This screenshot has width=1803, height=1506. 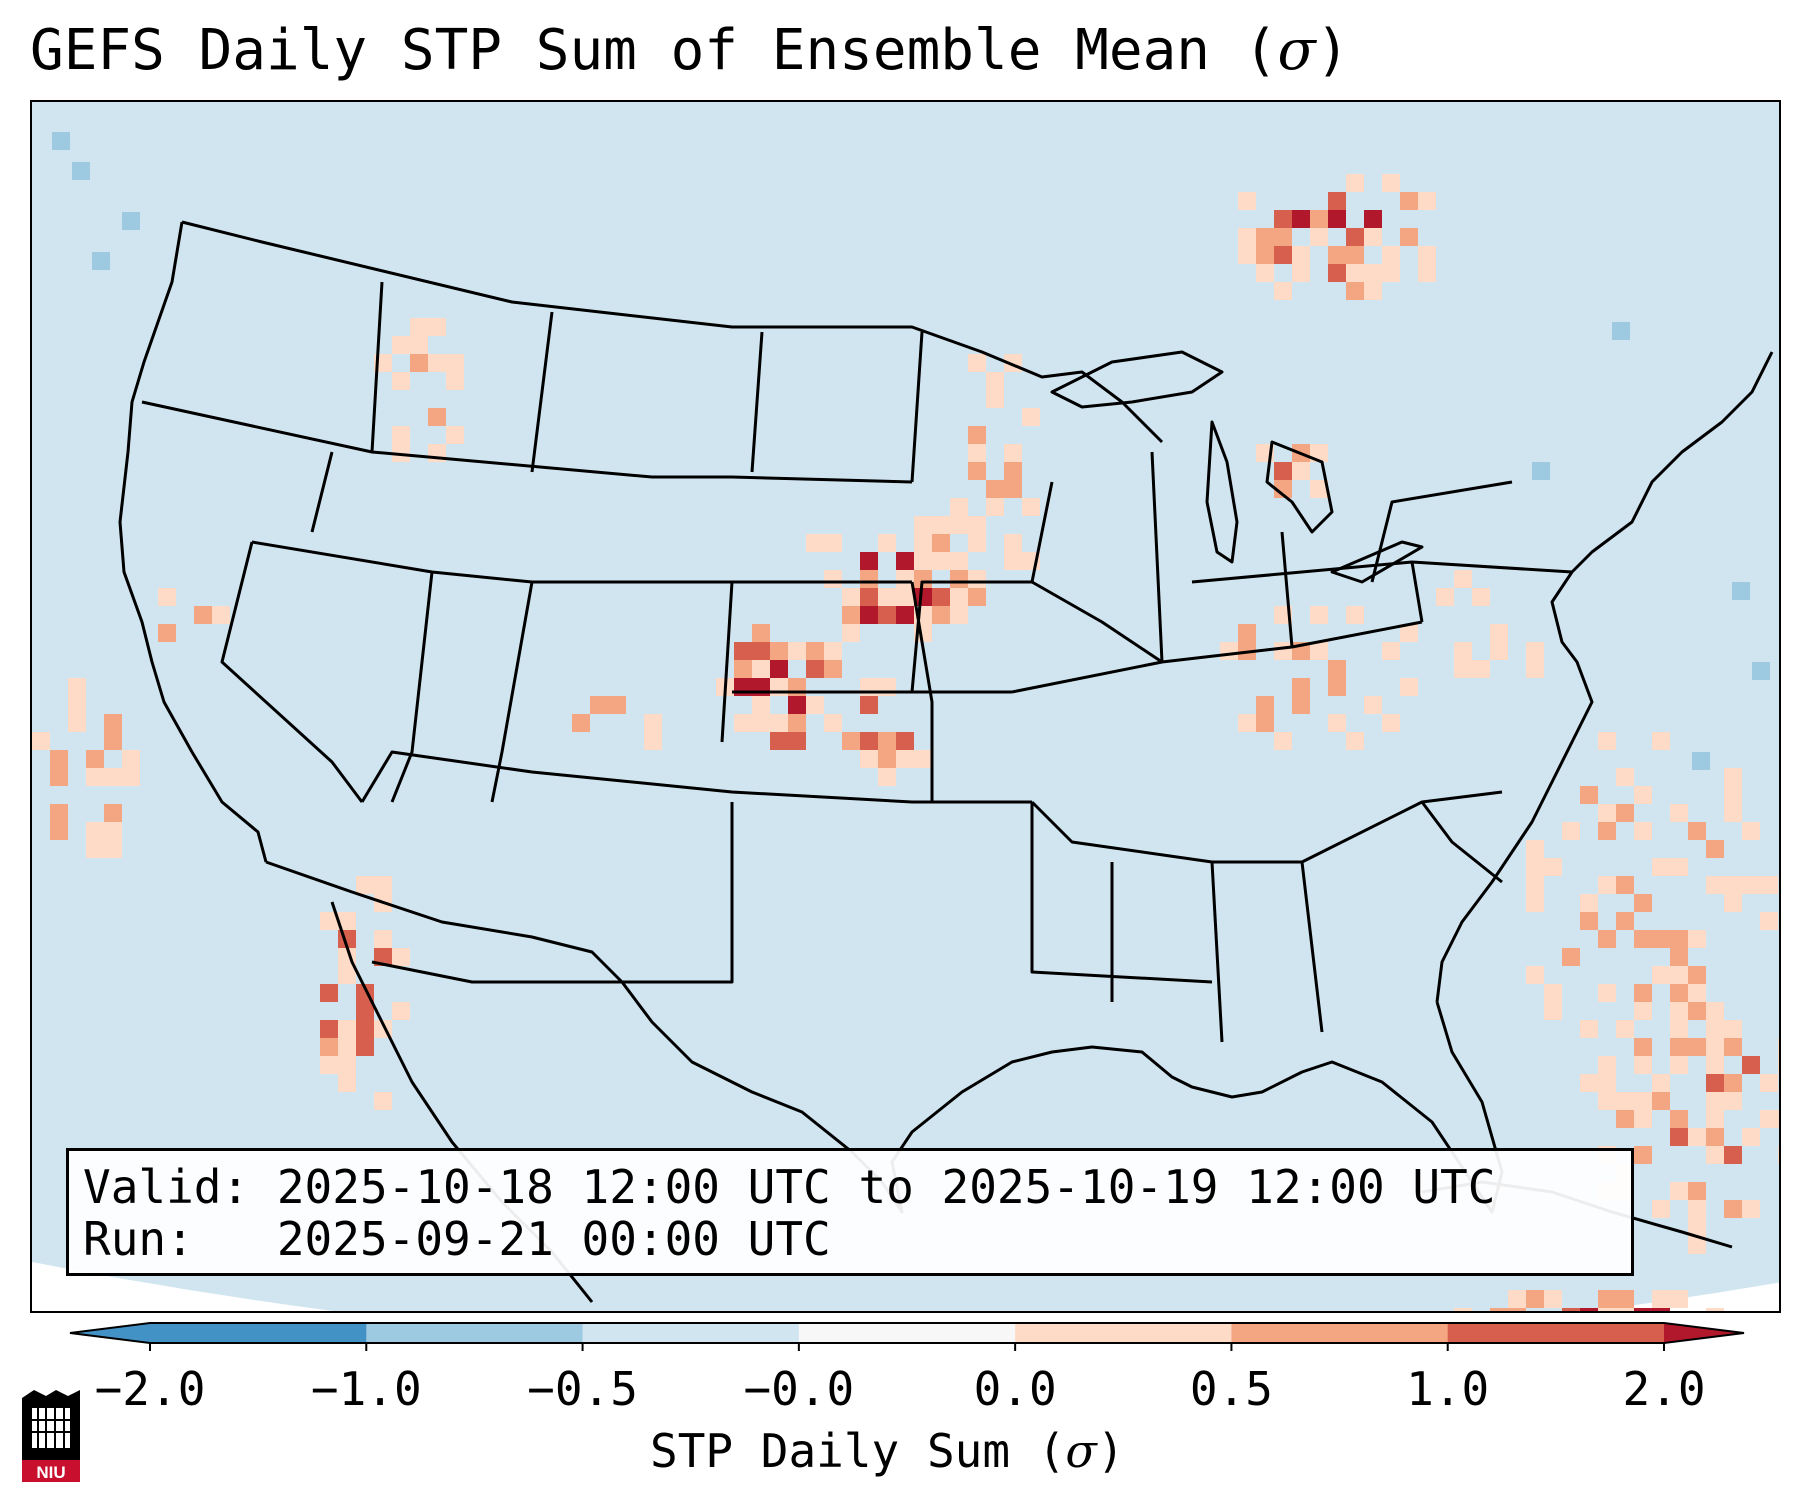 I want to click on colorbar-segment, so click(x=691, y=1333).